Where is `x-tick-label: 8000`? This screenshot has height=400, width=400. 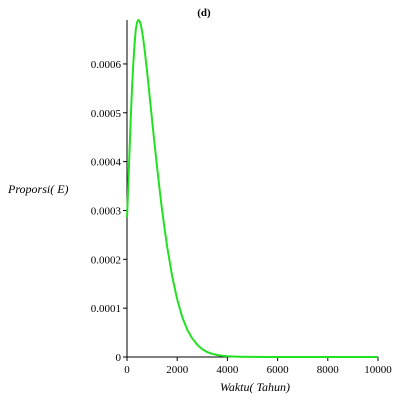 x-tick-label: 8000 is located at coordinates (328, 370).